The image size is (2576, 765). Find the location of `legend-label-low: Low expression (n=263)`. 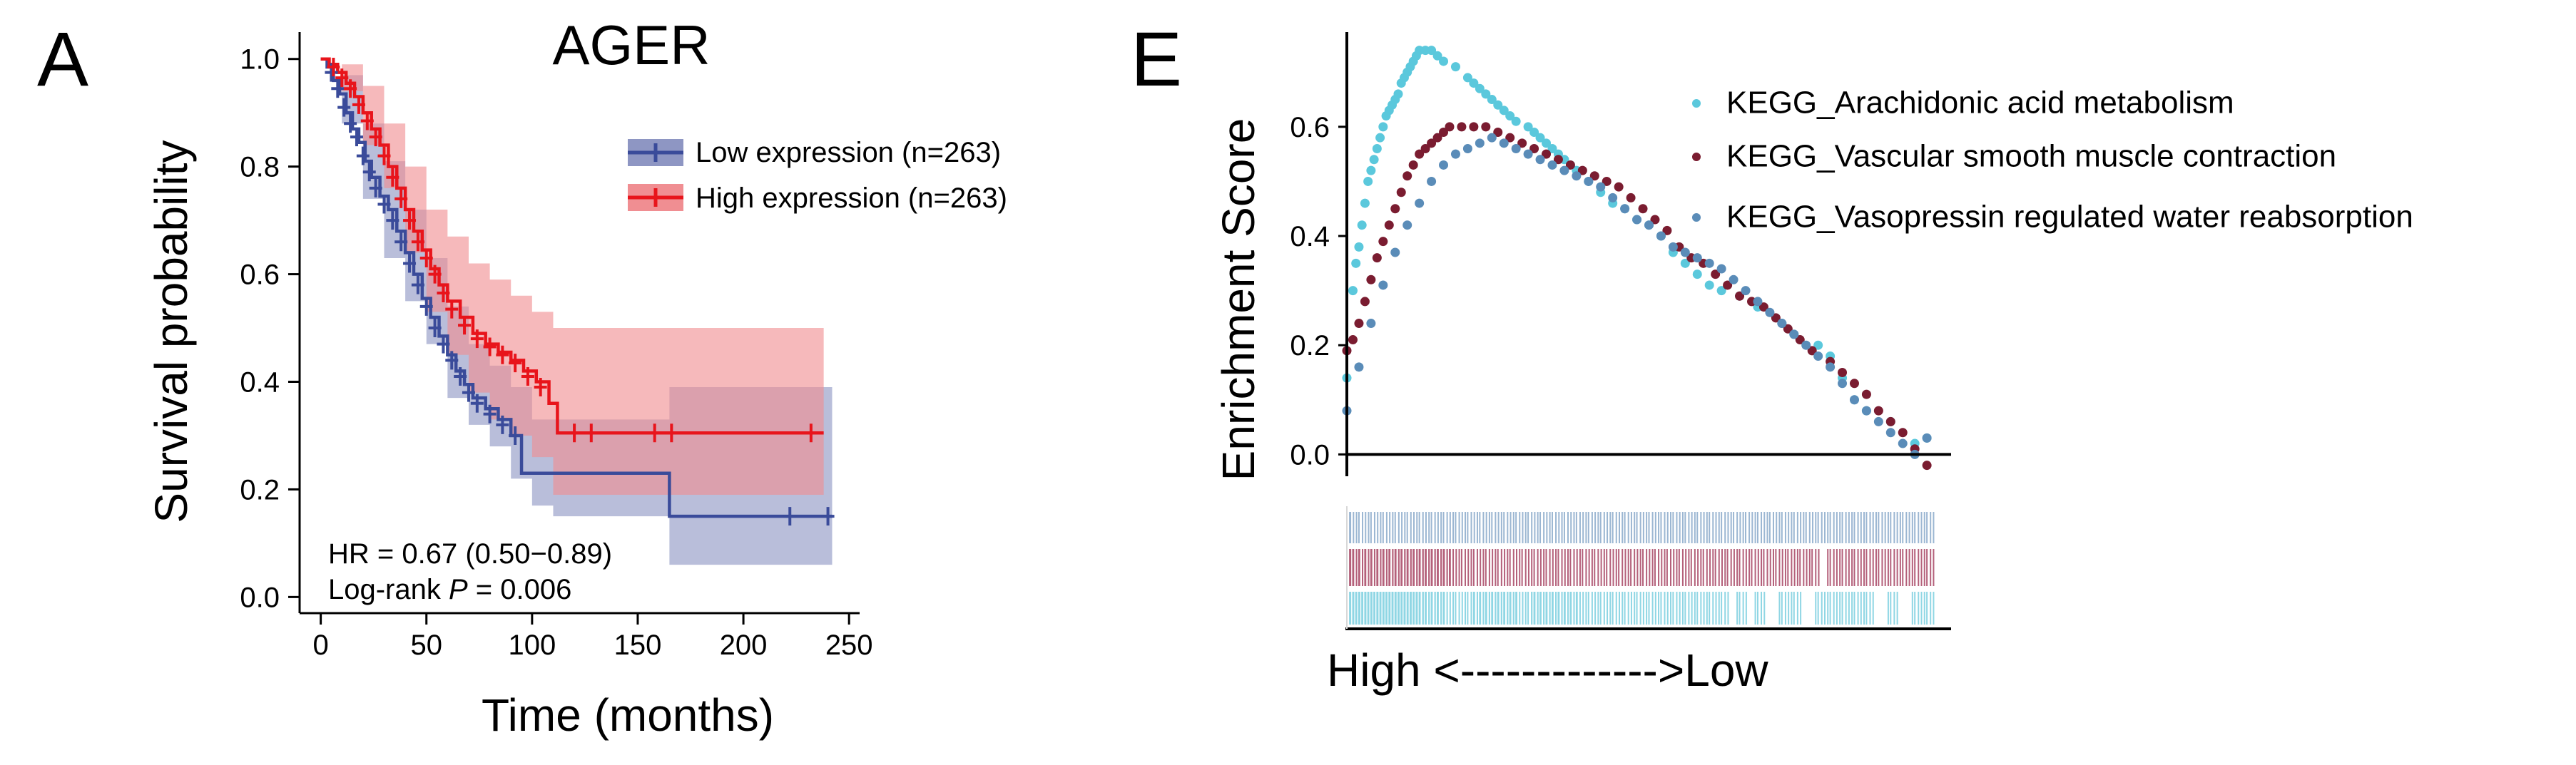

legend-label-low: Low expression (n=263) is located at coordinates (848, 152).